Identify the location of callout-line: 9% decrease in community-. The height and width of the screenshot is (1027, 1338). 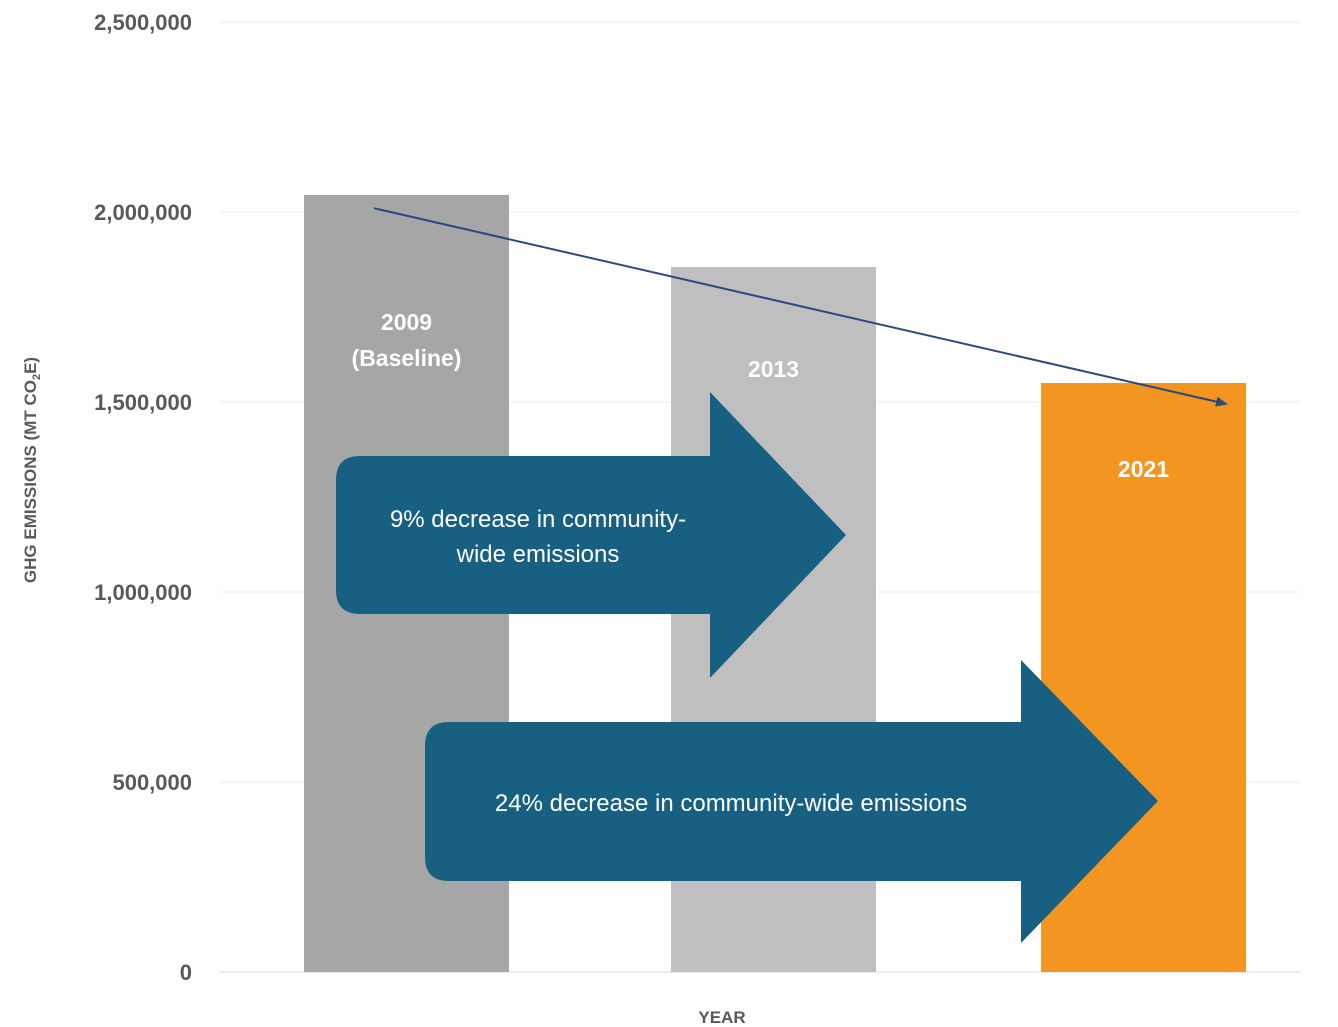
(538, 519).